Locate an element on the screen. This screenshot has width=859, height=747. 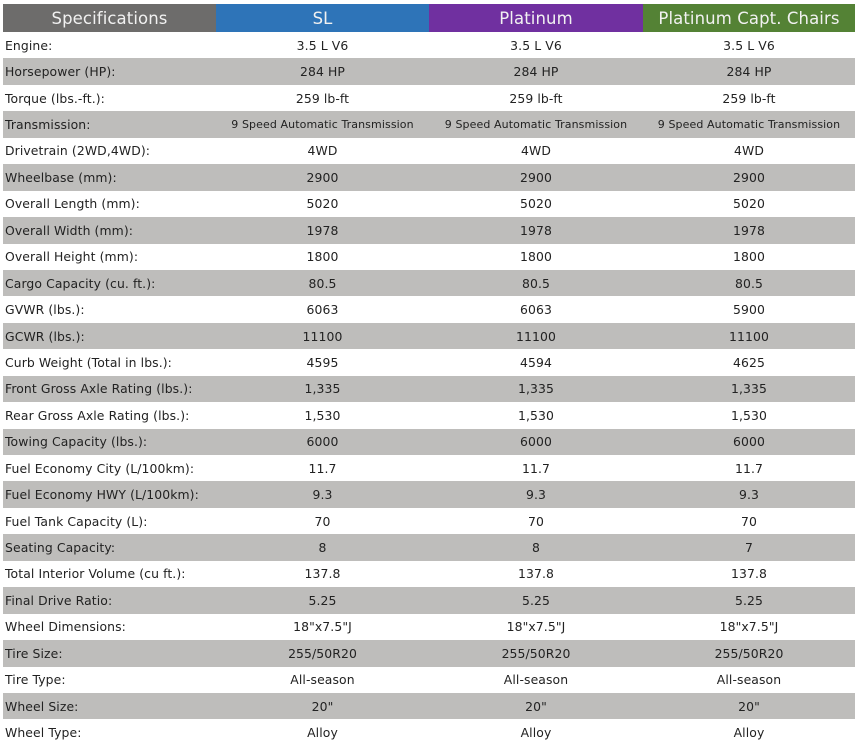
spec-label: Cargo Capacity (cu. ft.): is located at coordinates (80, 283).